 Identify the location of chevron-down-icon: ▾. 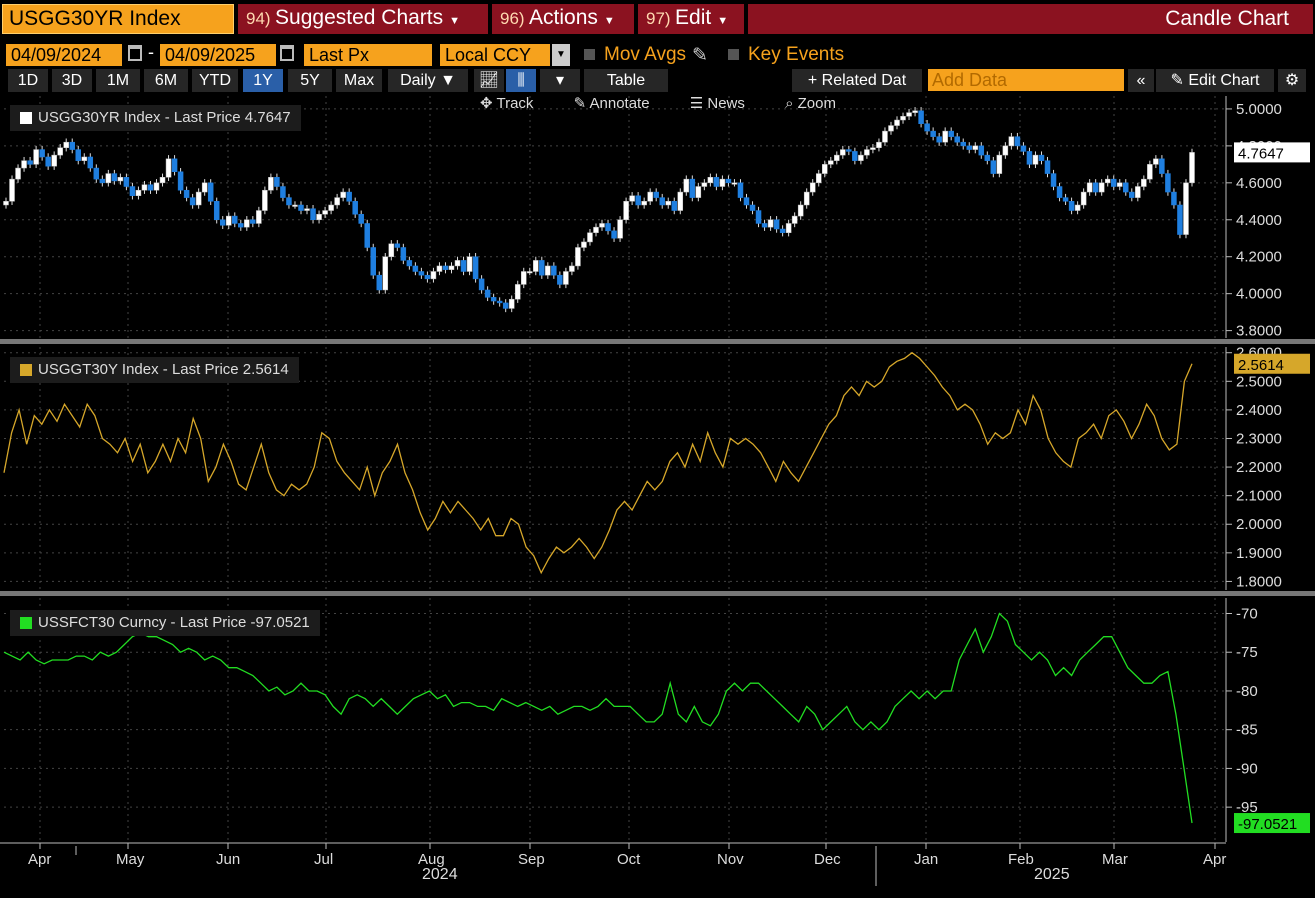
(560, 80).